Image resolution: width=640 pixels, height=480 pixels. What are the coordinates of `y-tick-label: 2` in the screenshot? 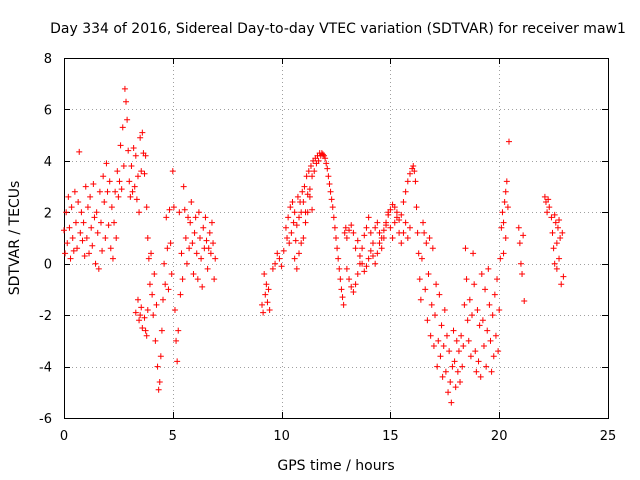 It's located at (48, 213).